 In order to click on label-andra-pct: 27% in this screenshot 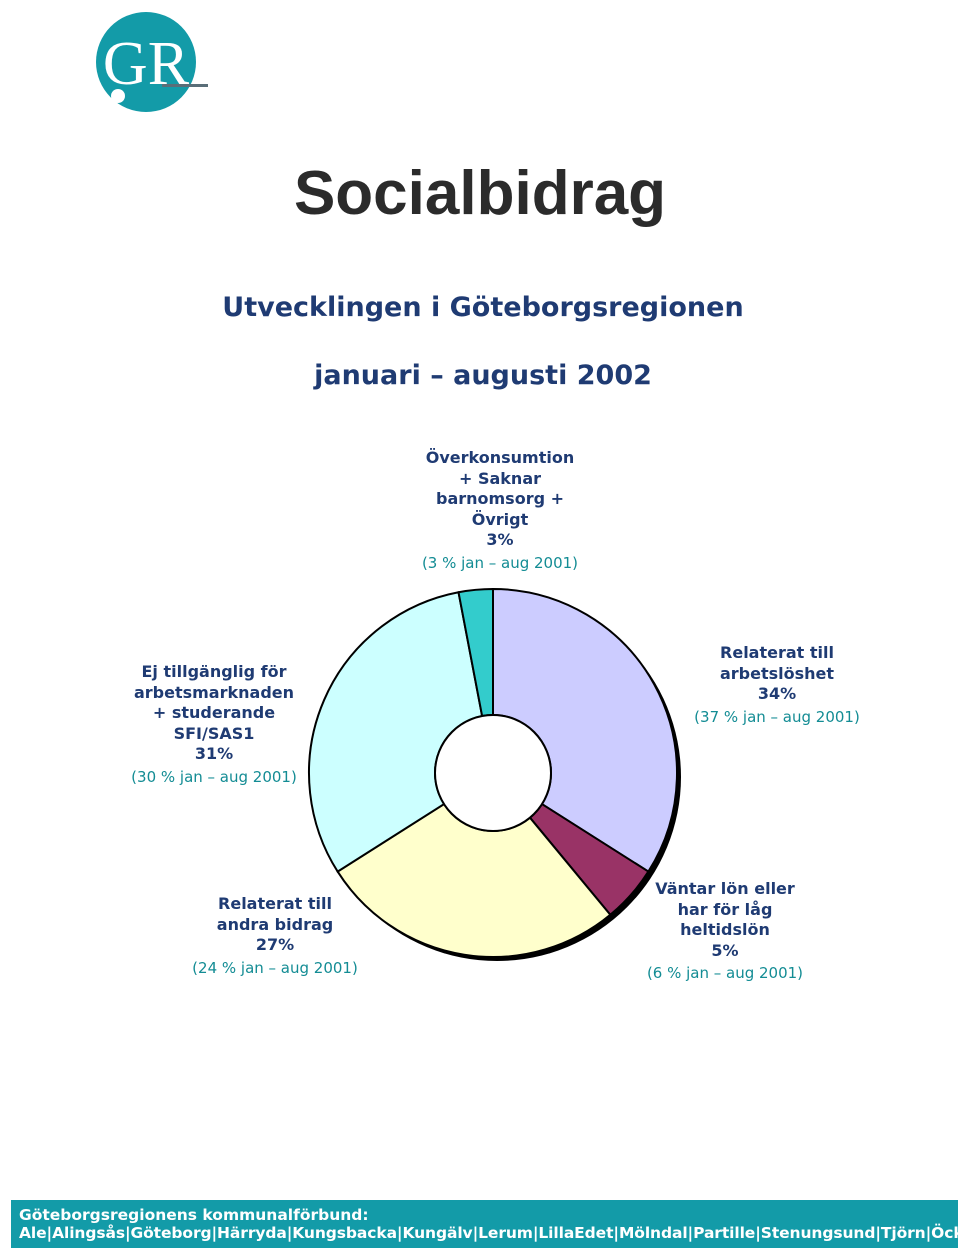, I will do `click(275, 944)`.